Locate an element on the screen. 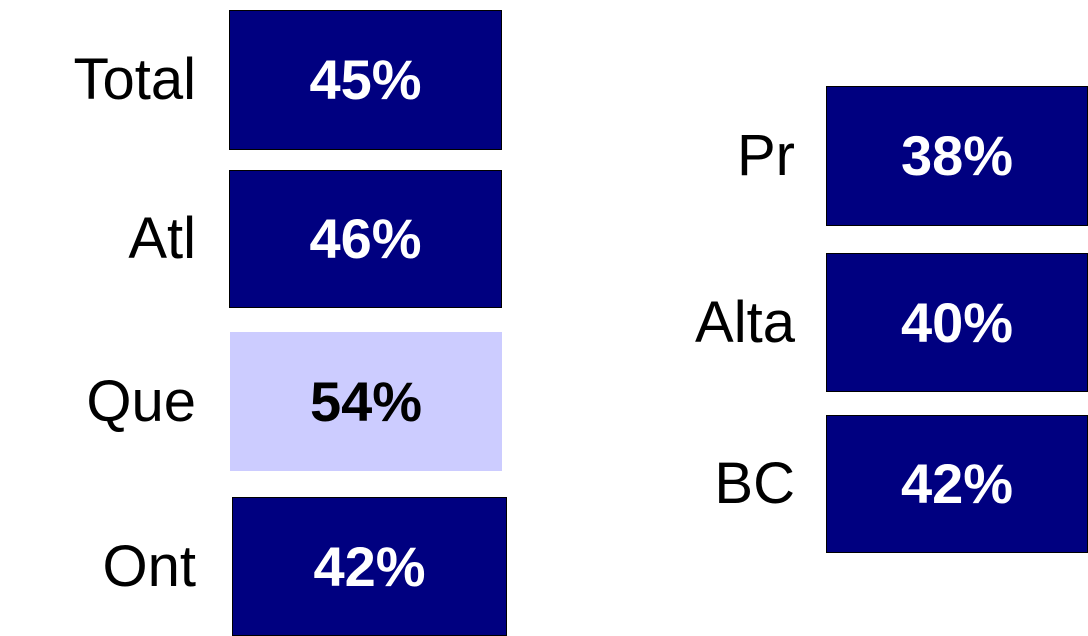  value-text: 40% is located at coordinates (957, 322).